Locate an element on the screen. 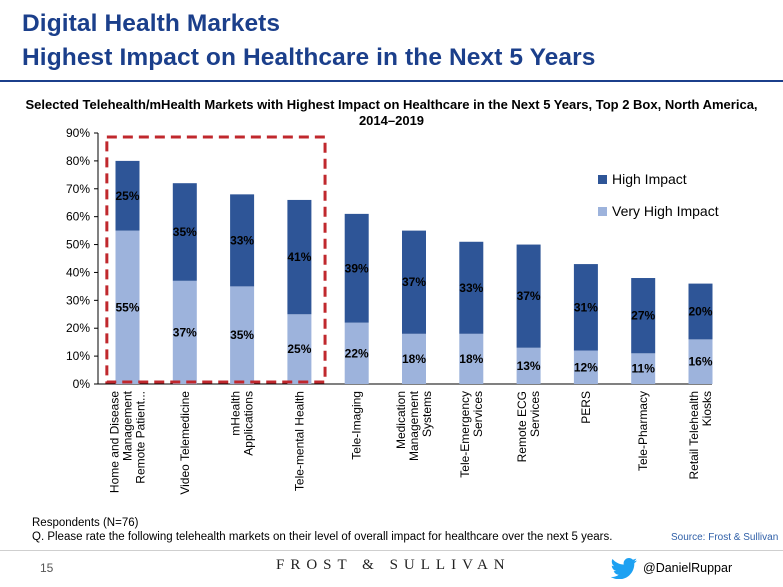 The width and height of the screenshot is (783, 587). category-label-line: Tele-Imaging is located at coordinates (357, 425).